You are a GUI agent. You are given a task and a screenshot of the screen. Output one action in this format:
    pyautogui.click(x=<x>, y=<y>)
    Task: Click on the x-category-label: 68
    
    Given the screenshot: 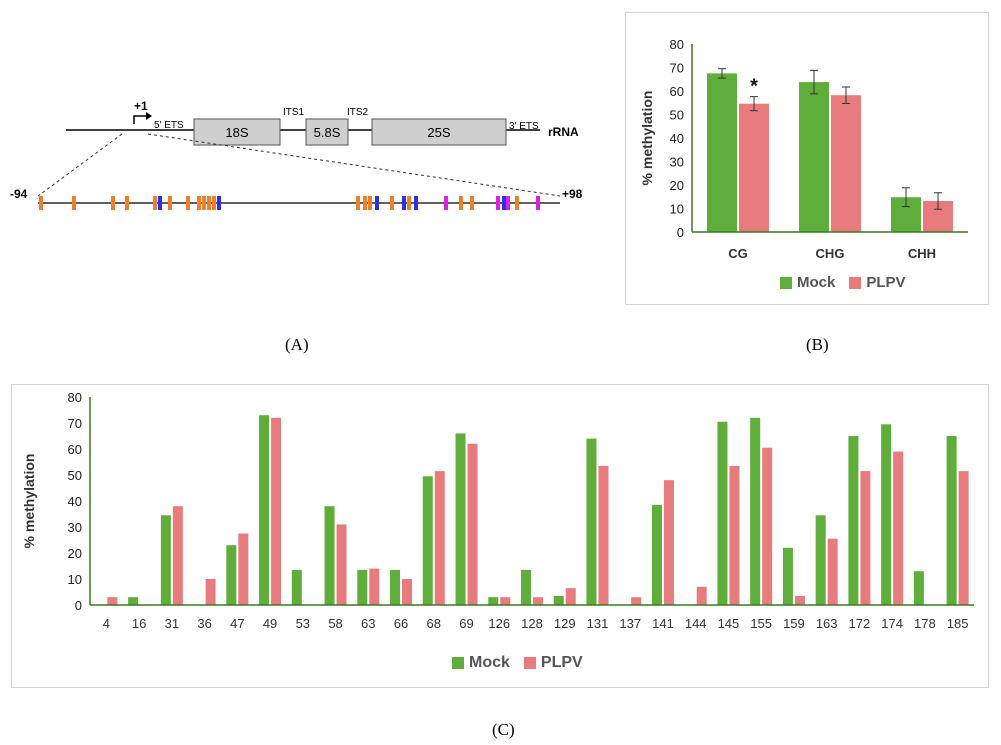 What is the action you would take?
    pyautogui.click(x=434, y=623)
    